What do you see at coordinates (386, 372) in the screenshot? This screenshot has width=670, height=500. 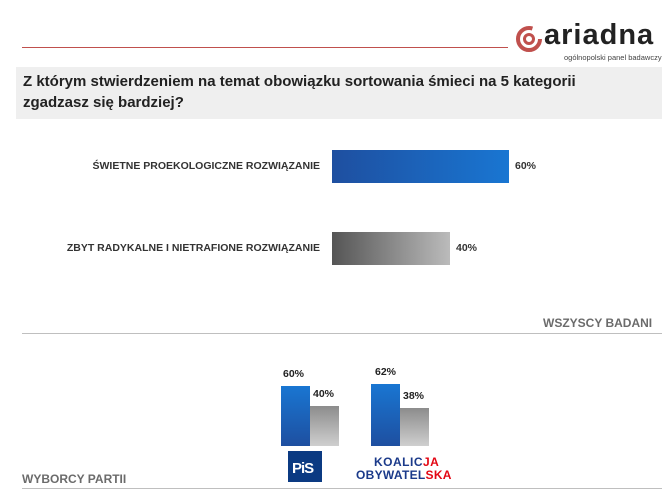 I see `ko-value-great: 62%` at bounding box center [386, 372].